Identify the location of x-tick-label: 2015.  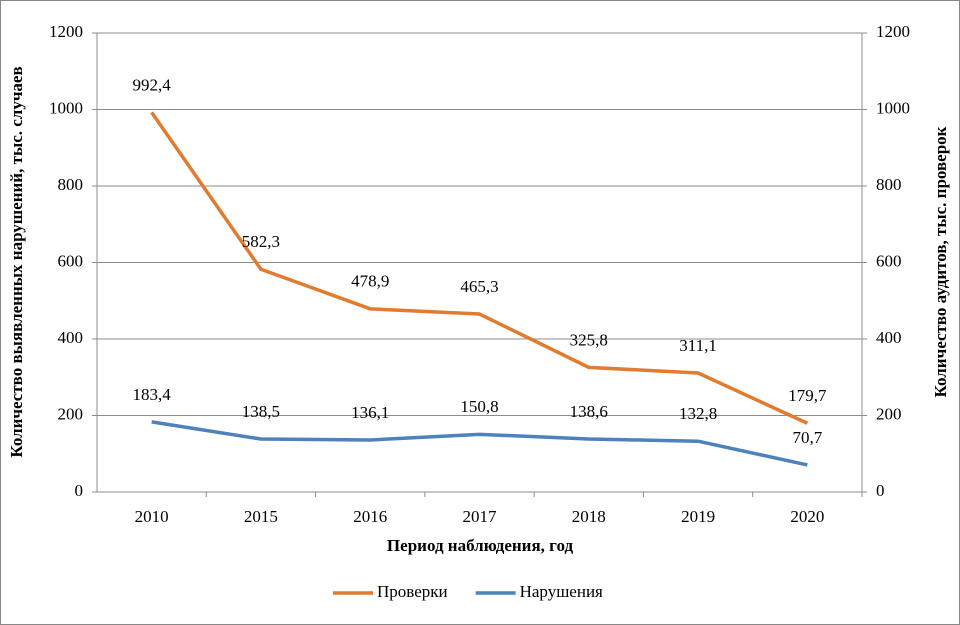
(261, 516).